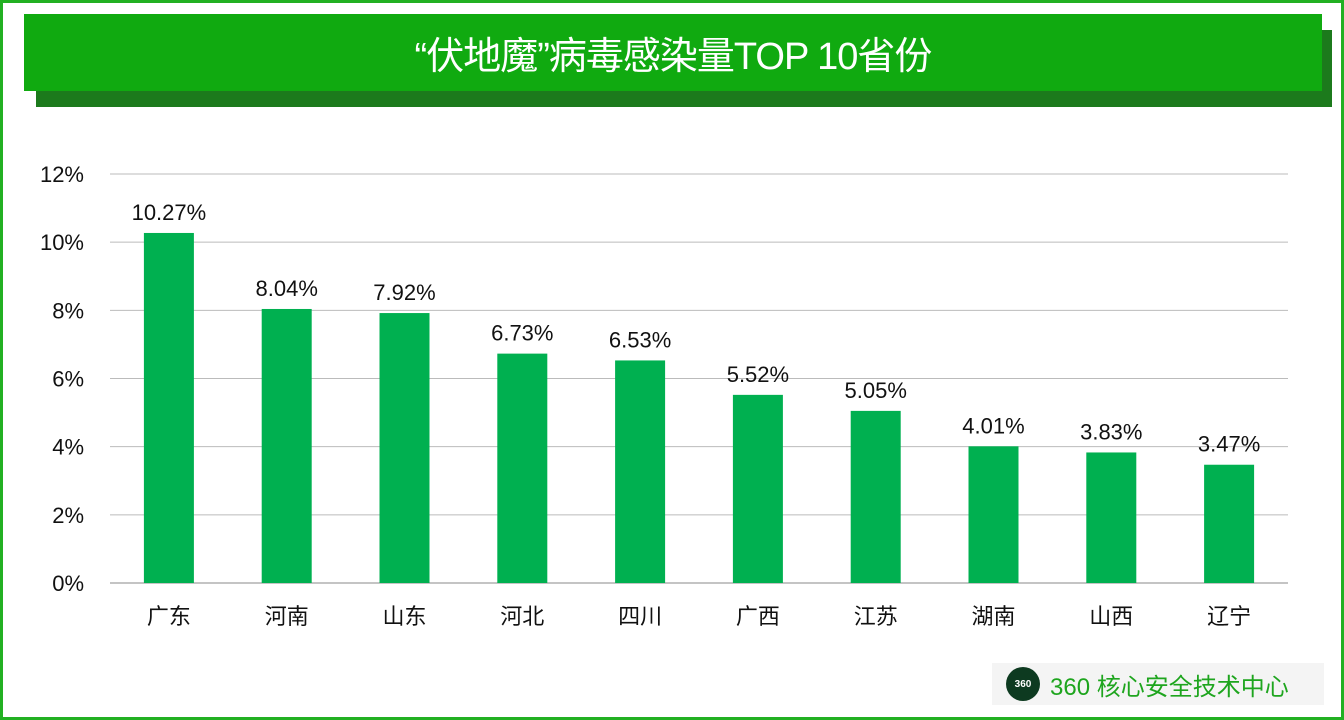 The image size is (1344, 720). Describe the element at coordinates (404, 292) in the screenshot. I see `data-label: 7.92%` at that location.